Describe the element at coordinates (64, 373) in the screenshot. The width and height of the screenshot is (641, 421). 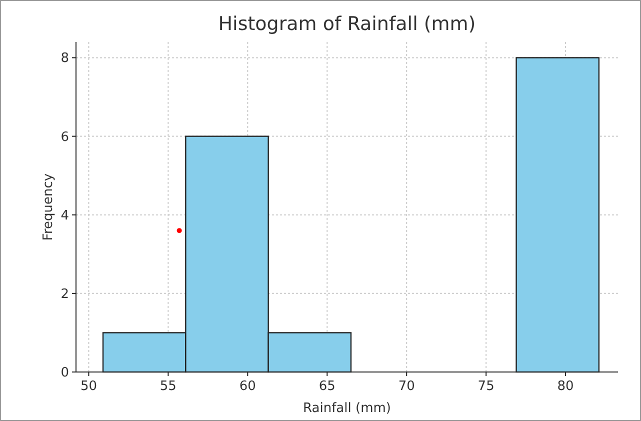
I see `y-tick-label: 0` at that location.